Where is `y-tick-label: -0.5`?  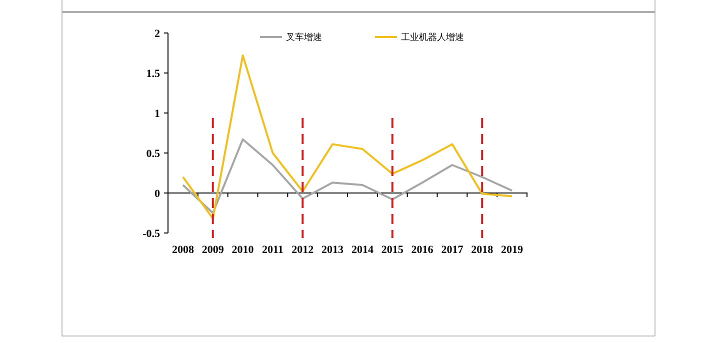 y-tick-label: -0.5 is located at coordinates (151, 234).